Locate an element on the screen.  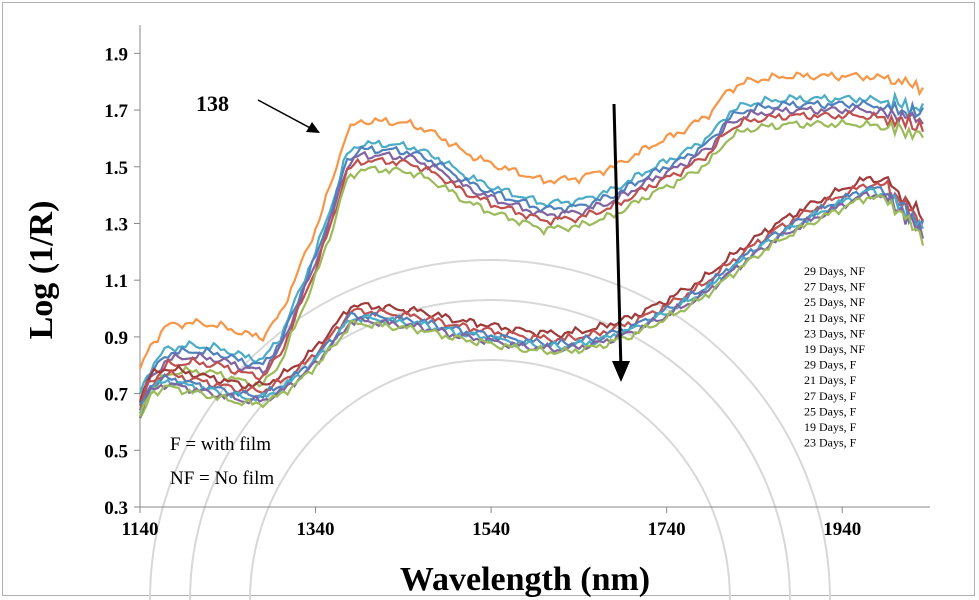
y-axis-title: Log (1/R) is located at coordinates (41, 270).